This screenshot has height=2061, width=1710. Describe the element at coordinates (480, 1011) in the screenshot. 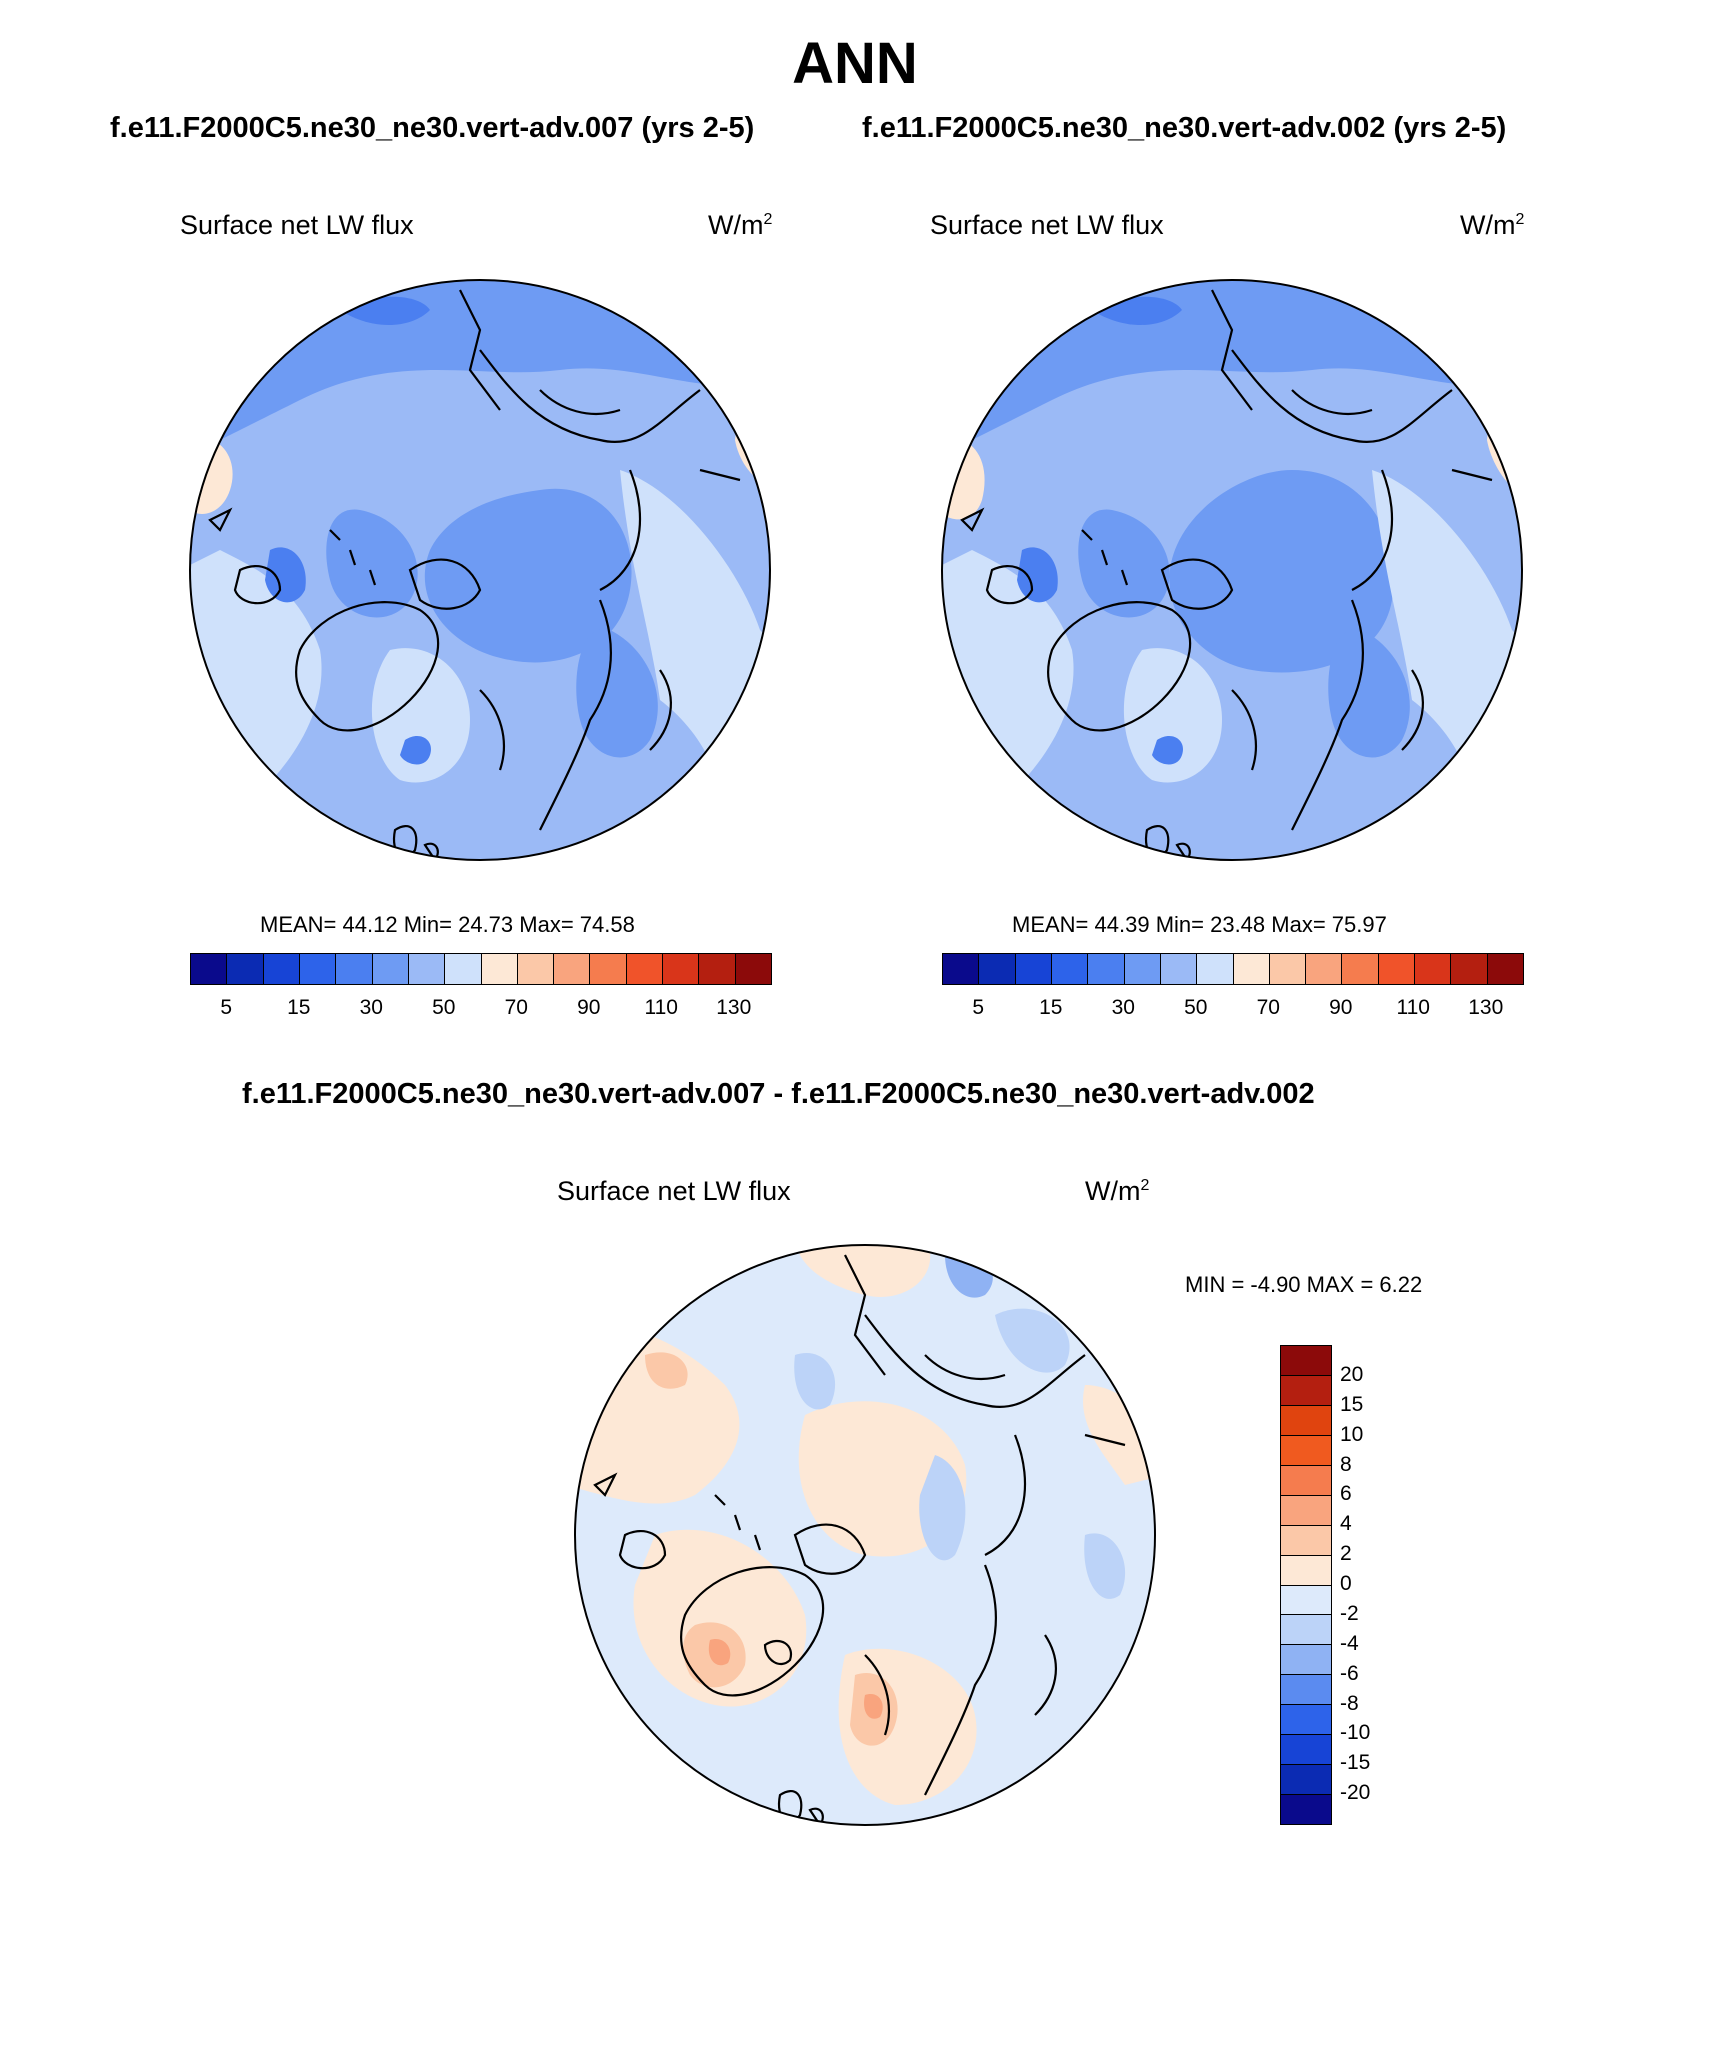

I see `colorbar-left-ticks: 5 15 30 50 70 90 110 130` at that location.